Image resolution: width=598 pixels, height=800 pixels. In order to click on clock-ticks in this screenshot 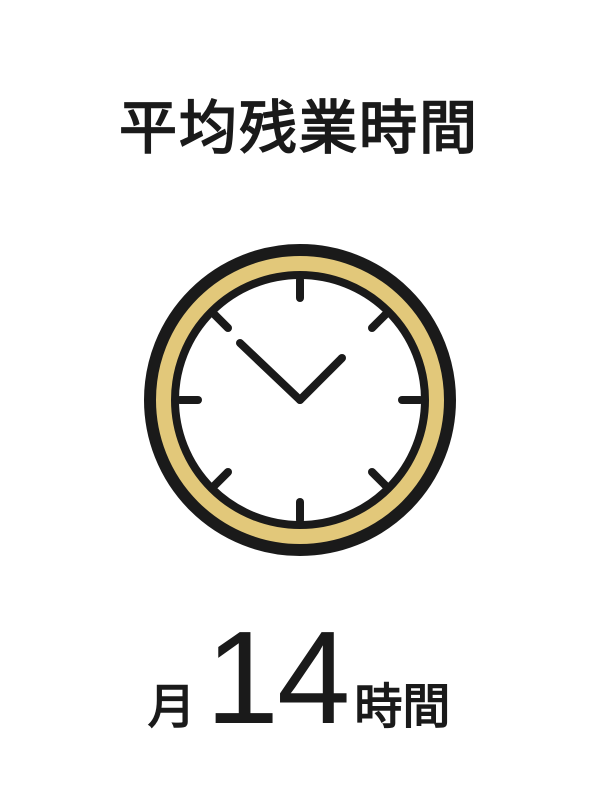, I will do `click(300, 400)`.